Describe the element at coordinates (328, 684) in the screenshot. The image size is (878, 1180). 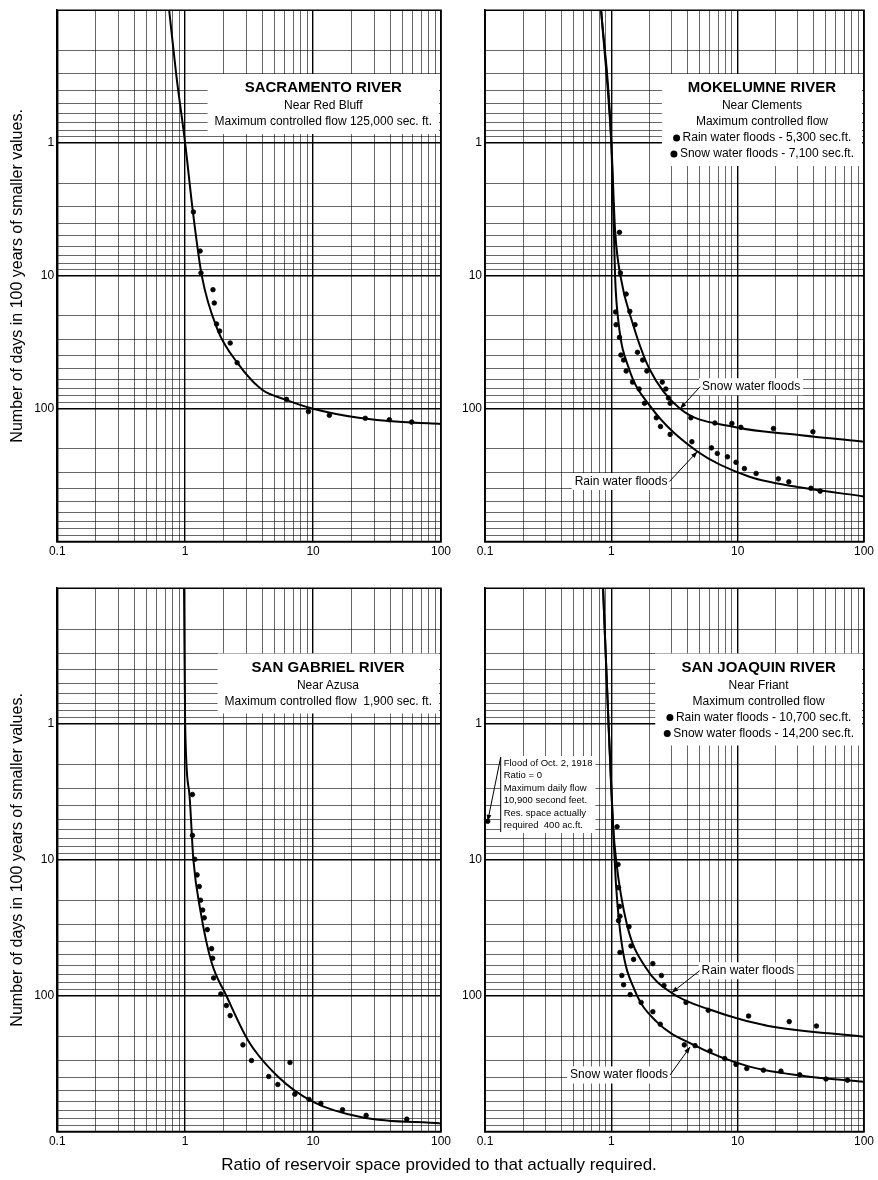
I see `text: Near Azusa` at that location.